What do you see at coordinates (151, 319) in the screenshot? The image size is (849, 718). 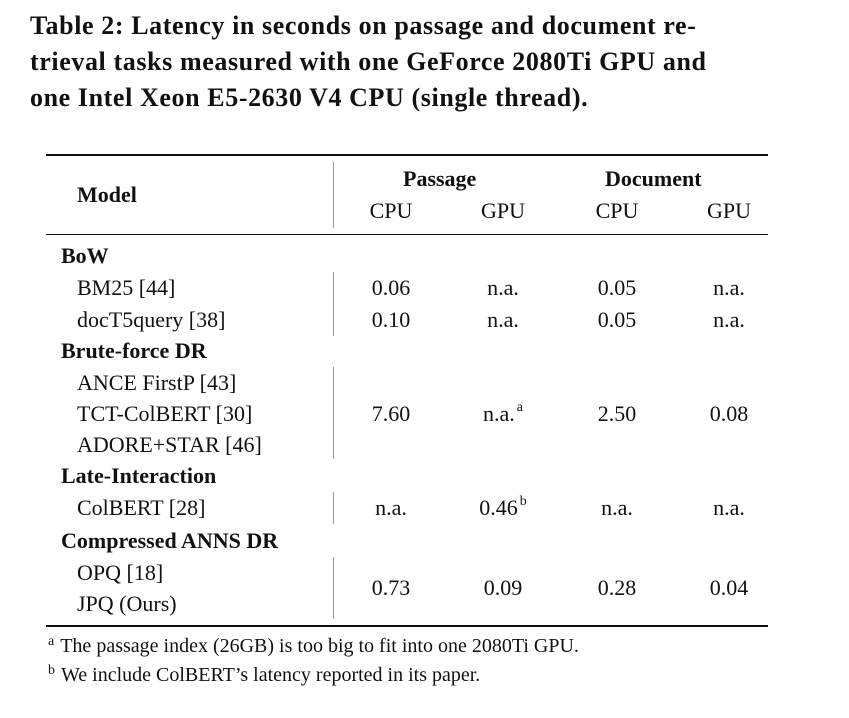 I see `model-name: docT5query [38]` at bounding box center [151, 319].